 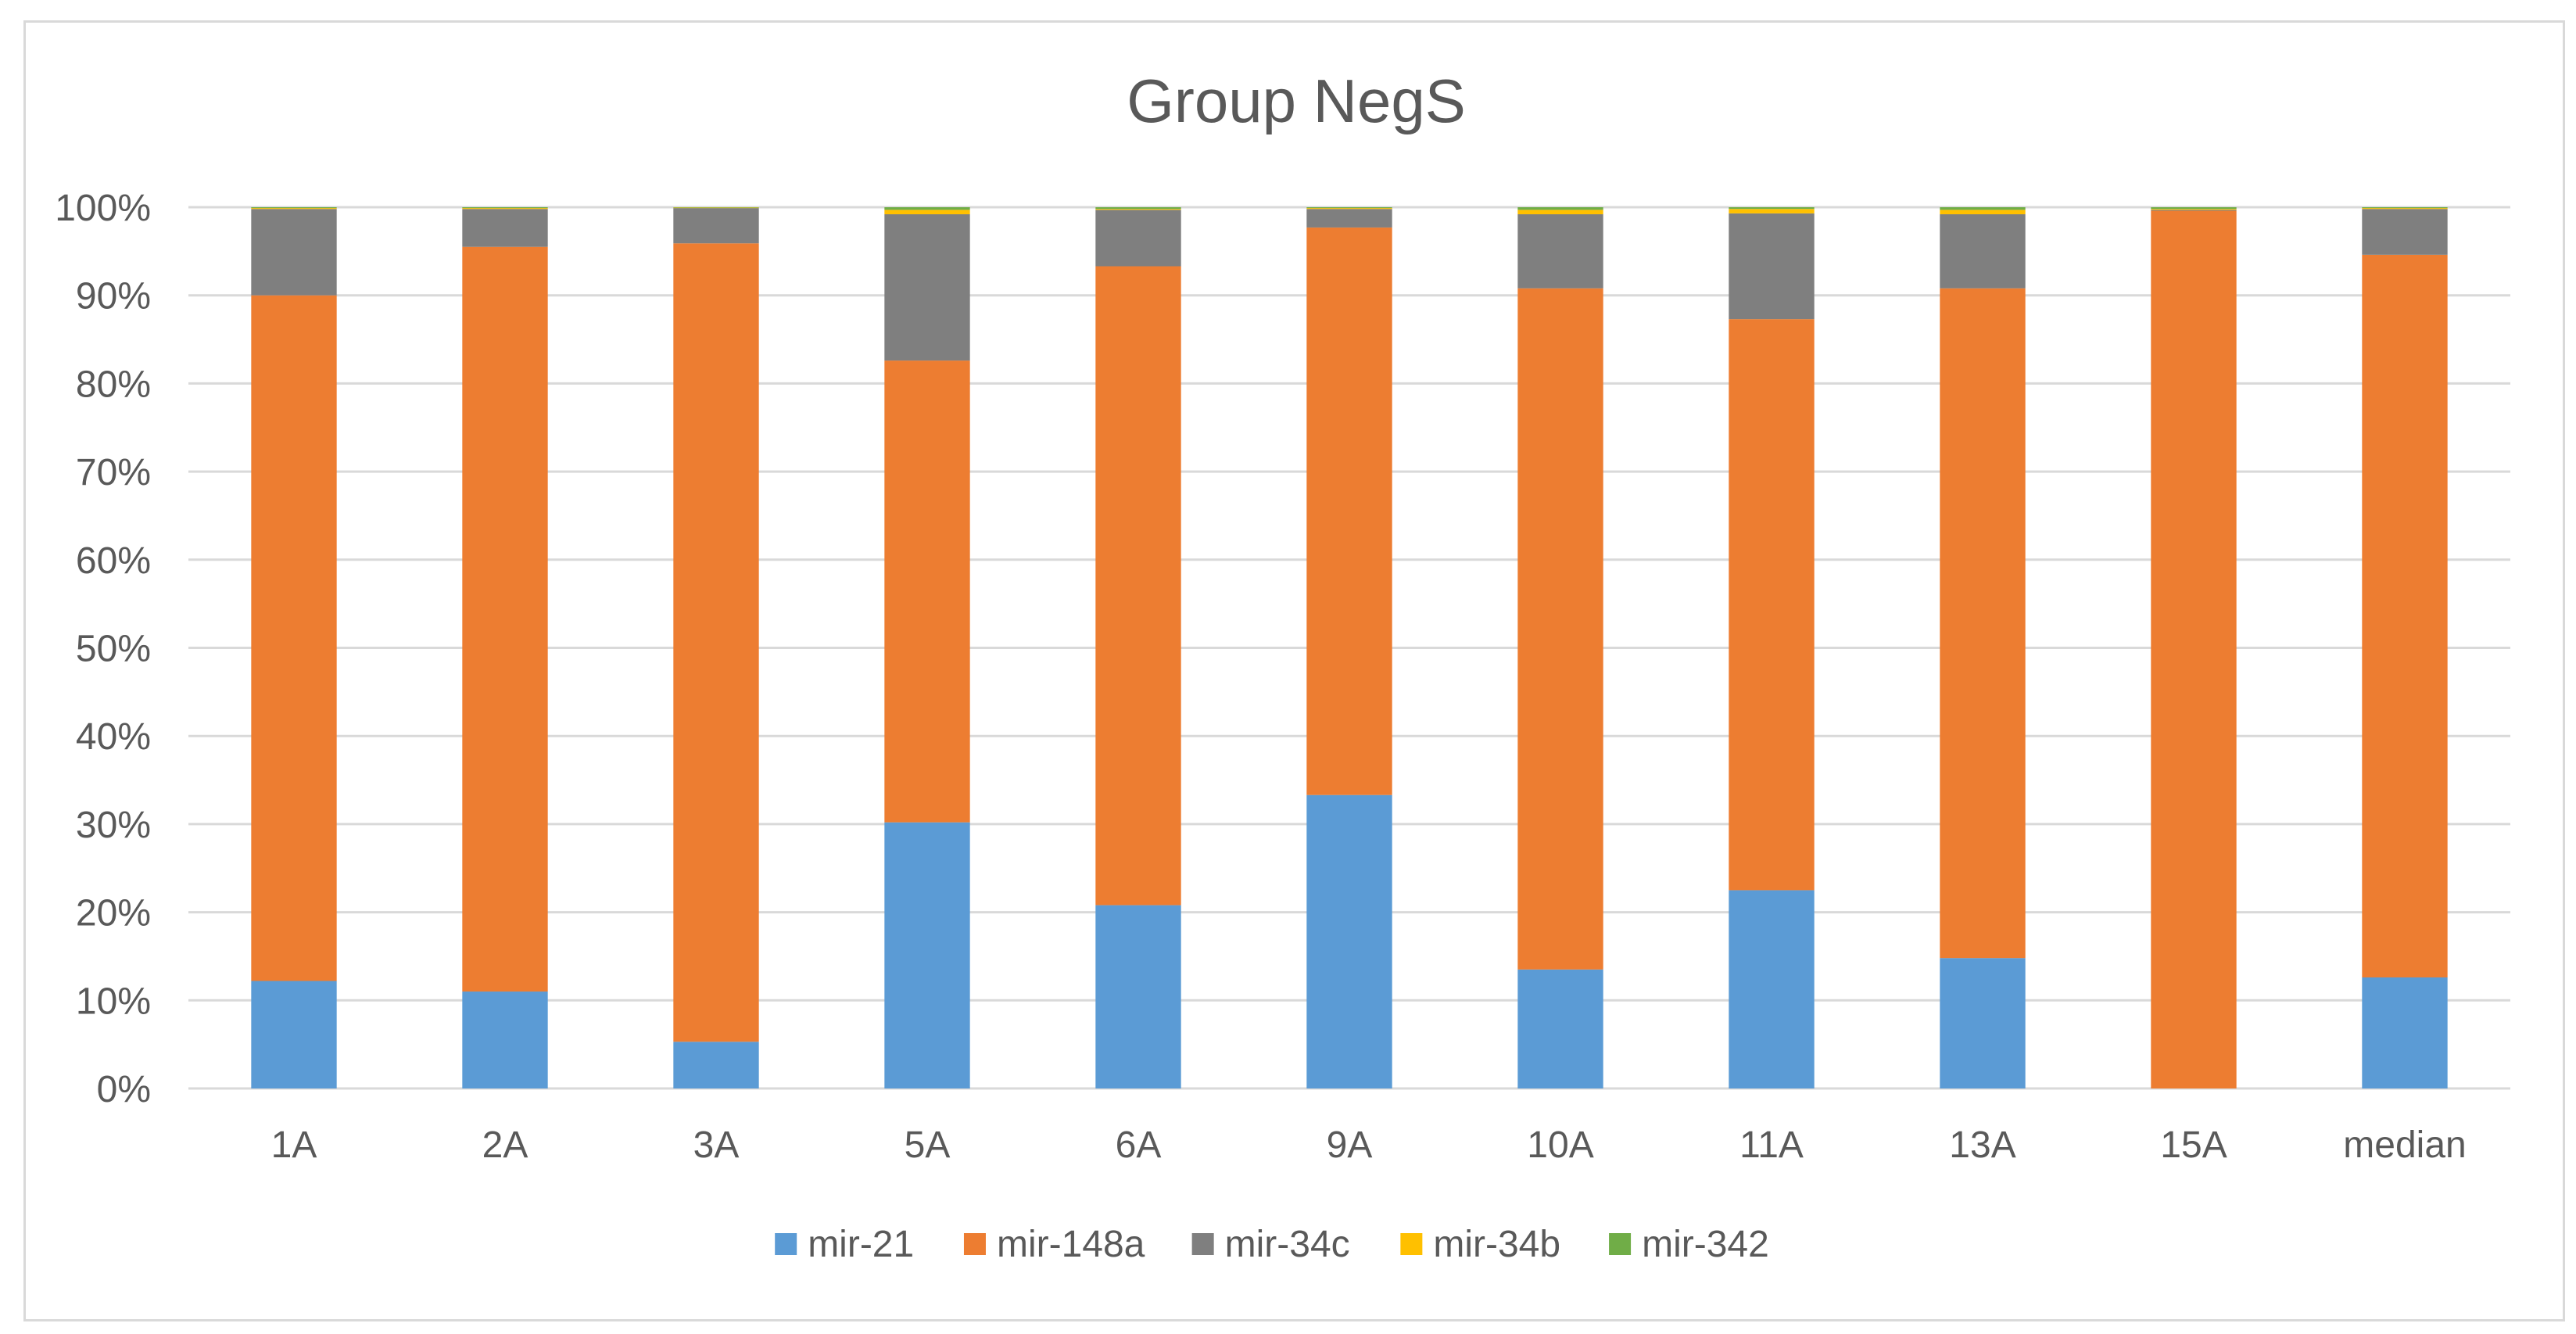 I want to click on chart-title: Group NegS, so click(x=1296, y=101).